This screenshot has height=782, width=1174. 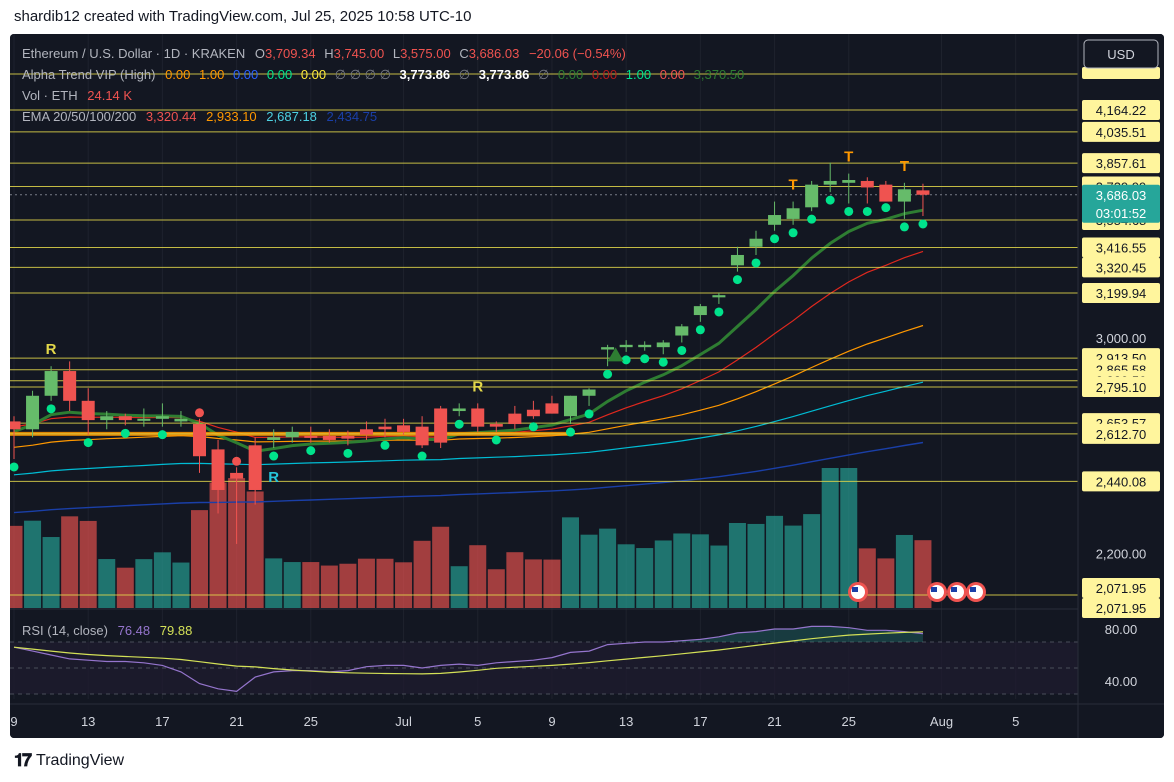 I want to click on time-tick: Jul, so click(x=403, y=721).